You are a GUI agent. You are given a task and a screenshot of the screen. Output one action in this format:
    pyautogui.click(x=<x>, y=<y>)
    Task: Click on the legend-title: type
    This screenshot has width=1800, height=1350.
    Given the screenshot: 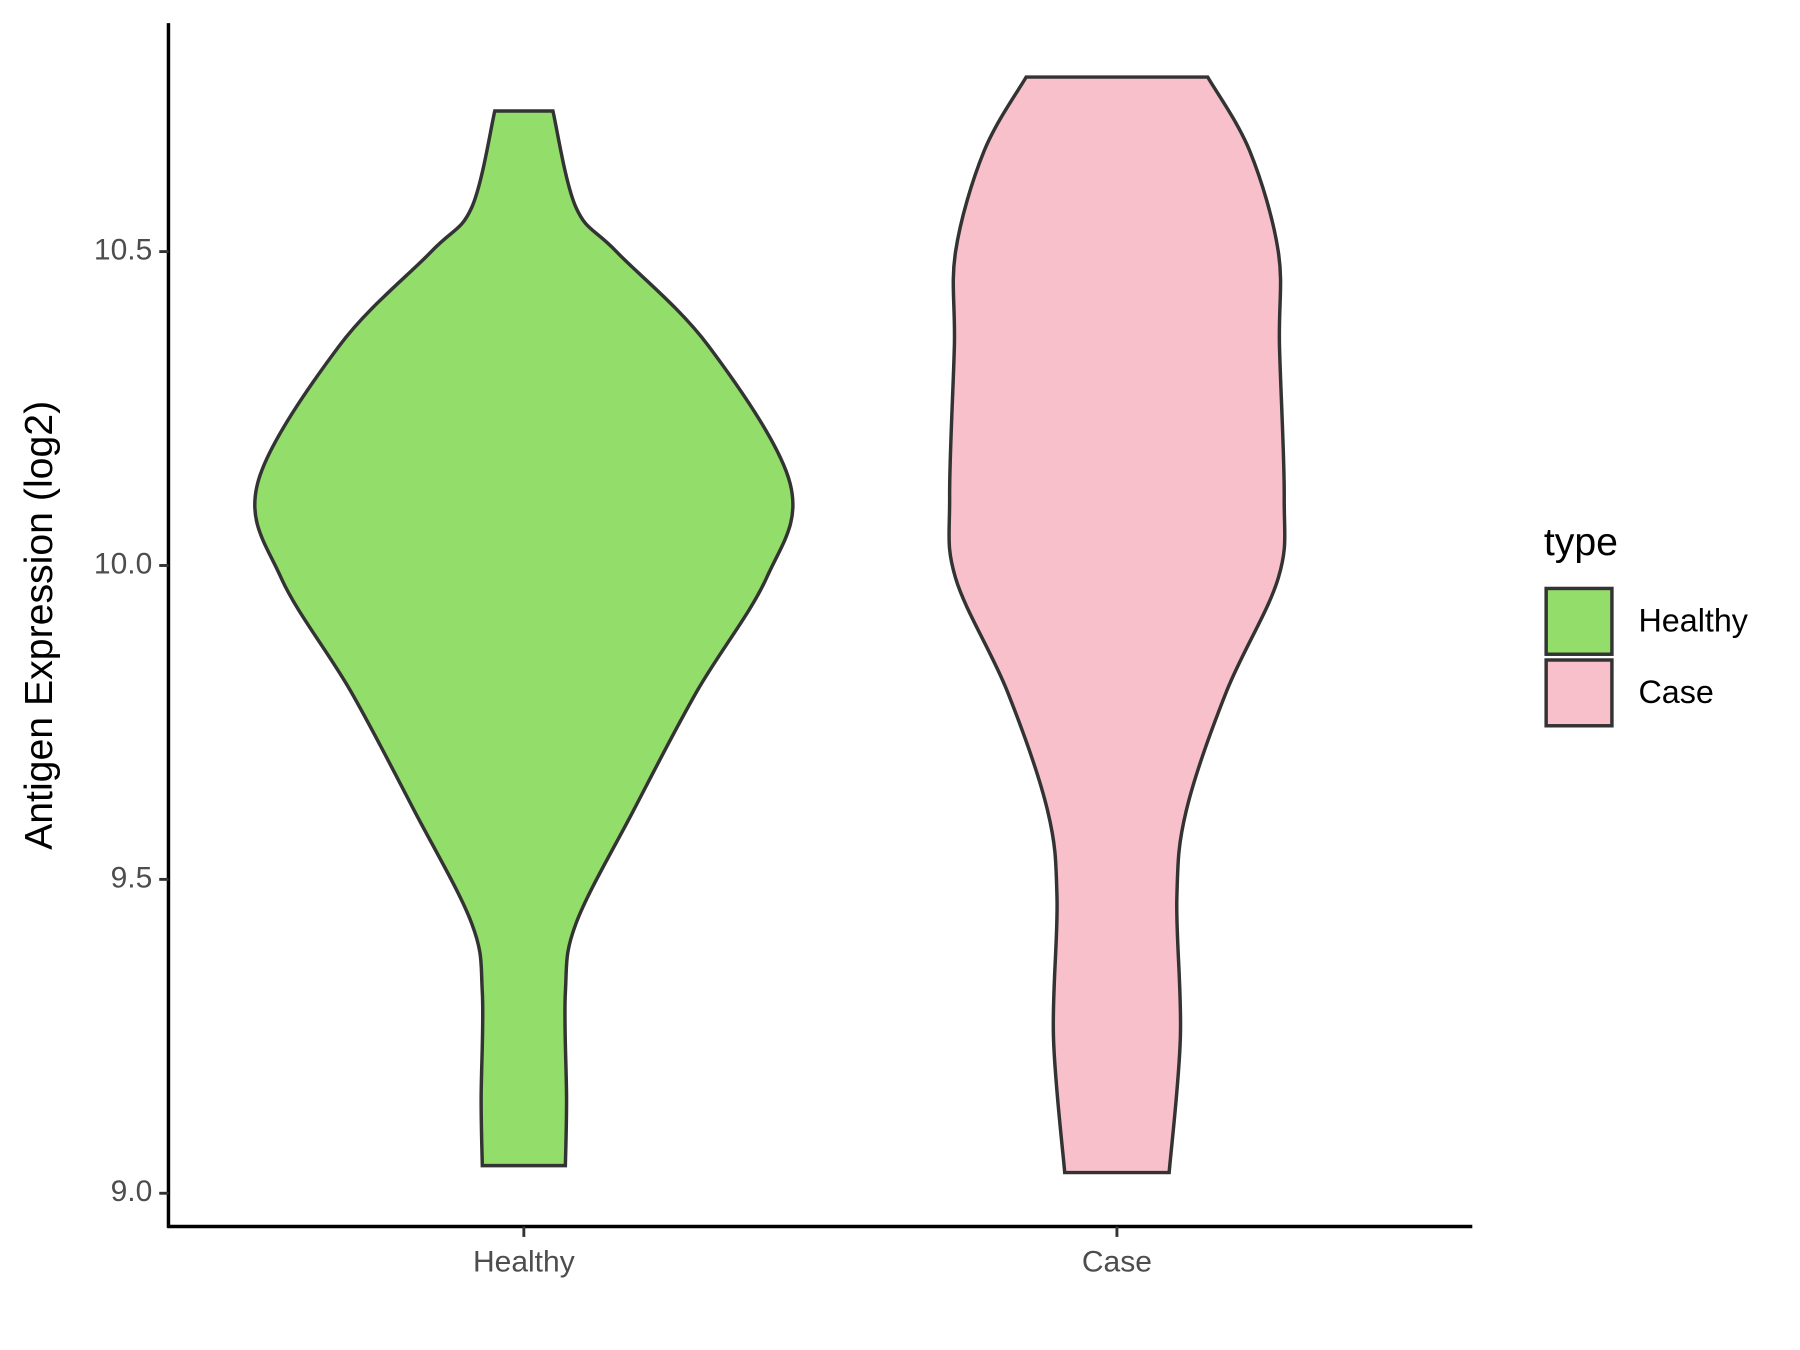 What is the action you would take?
    pyautogui.click(x=1581, y=542)
    